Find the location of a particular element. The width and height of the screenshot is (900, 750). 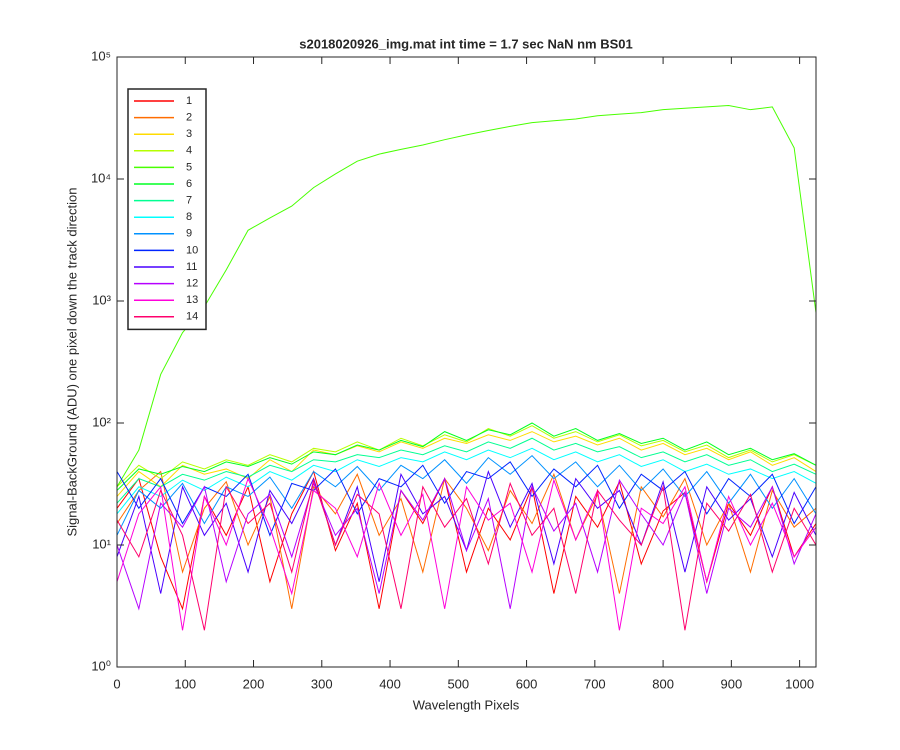

x-tick-label: 300 is located at coordinates (322, 683).